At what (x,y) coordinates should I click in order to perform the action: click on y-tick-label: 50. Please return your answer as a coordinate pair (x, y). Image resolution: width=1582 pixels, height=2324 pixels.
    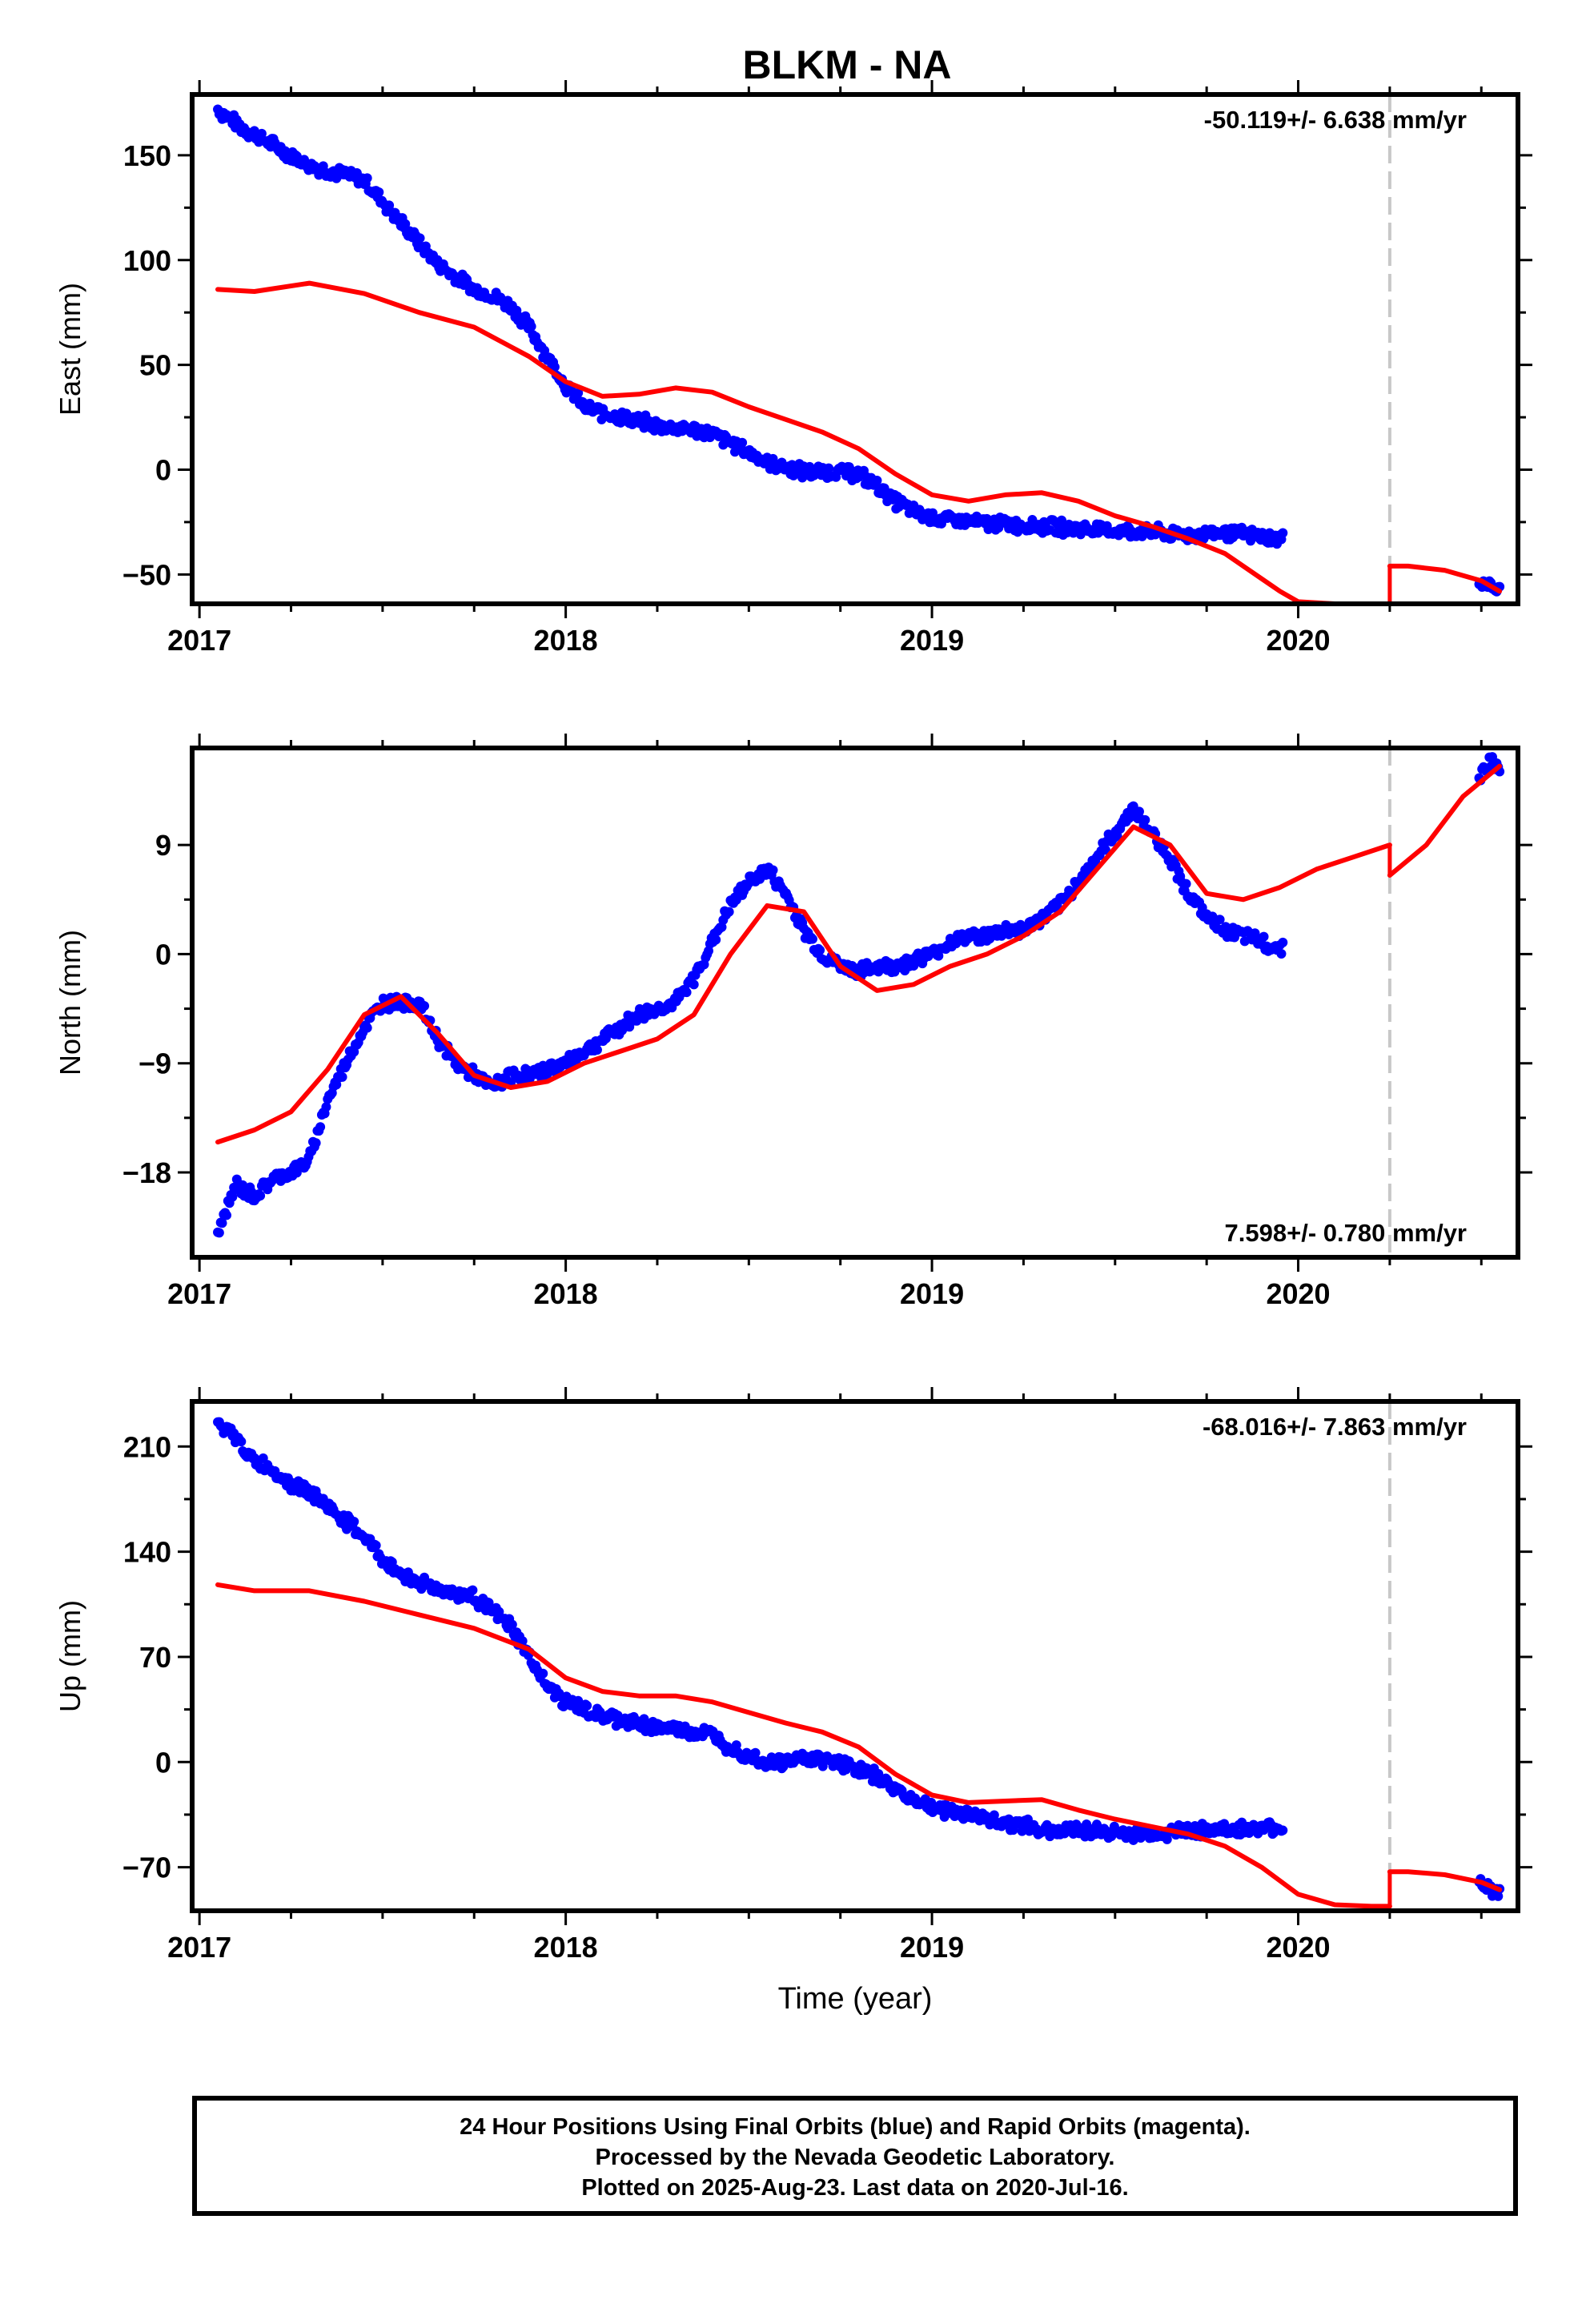
    Looking at the image, I should click on (155, 366).